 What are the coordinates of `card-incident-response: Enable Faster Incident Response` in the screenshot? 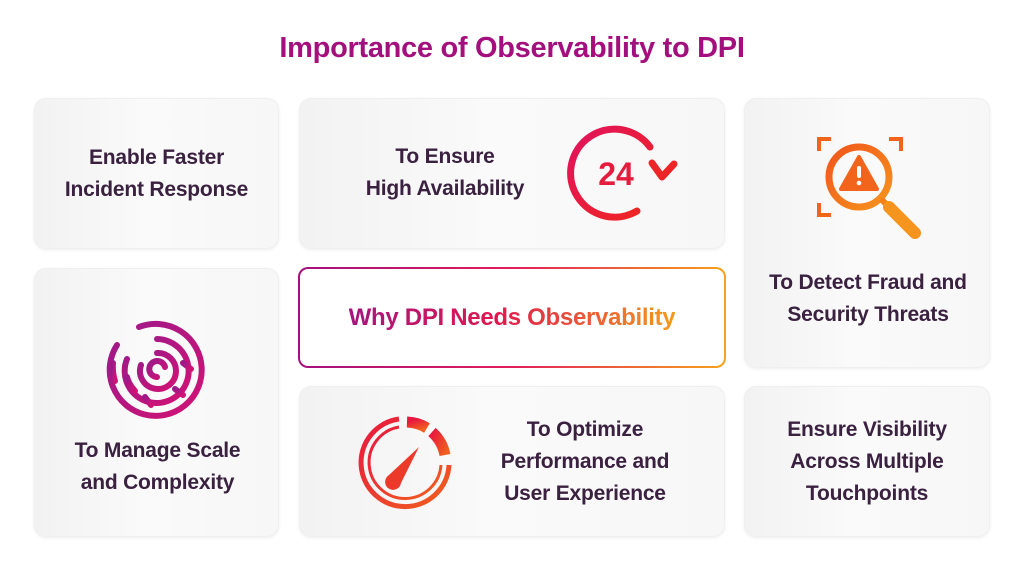 It's located at (156, 173).